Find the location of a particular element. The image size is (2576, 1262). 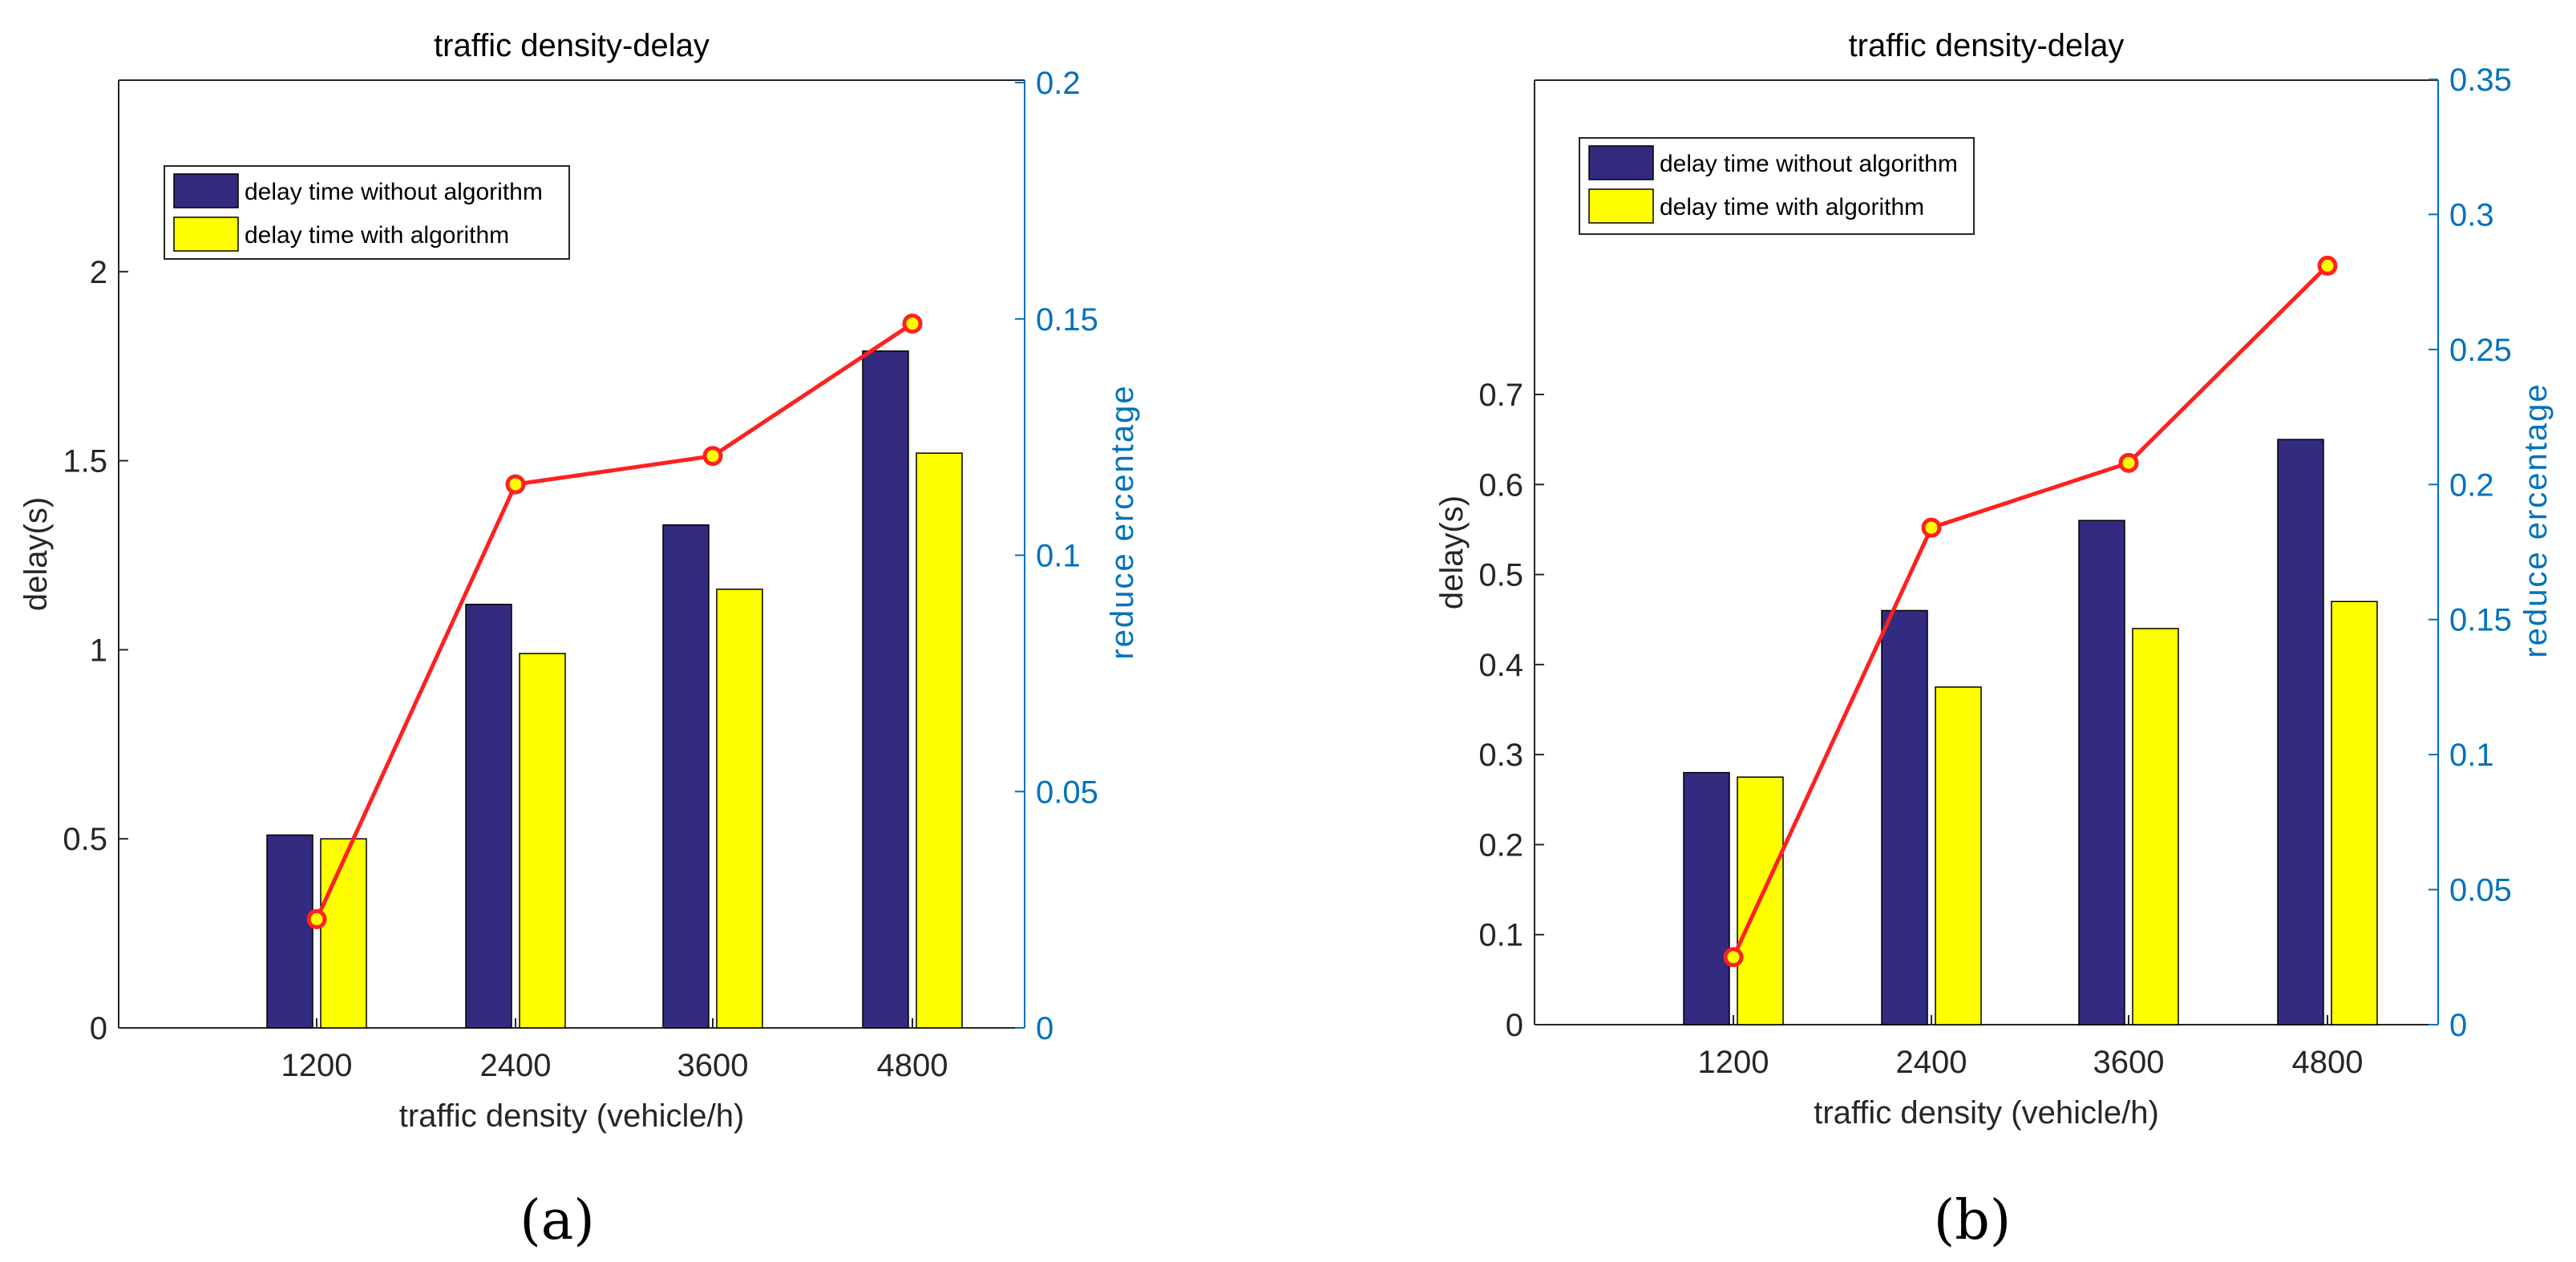

y2-tick-label: 0.35 is located at coordinates (2480, 80).